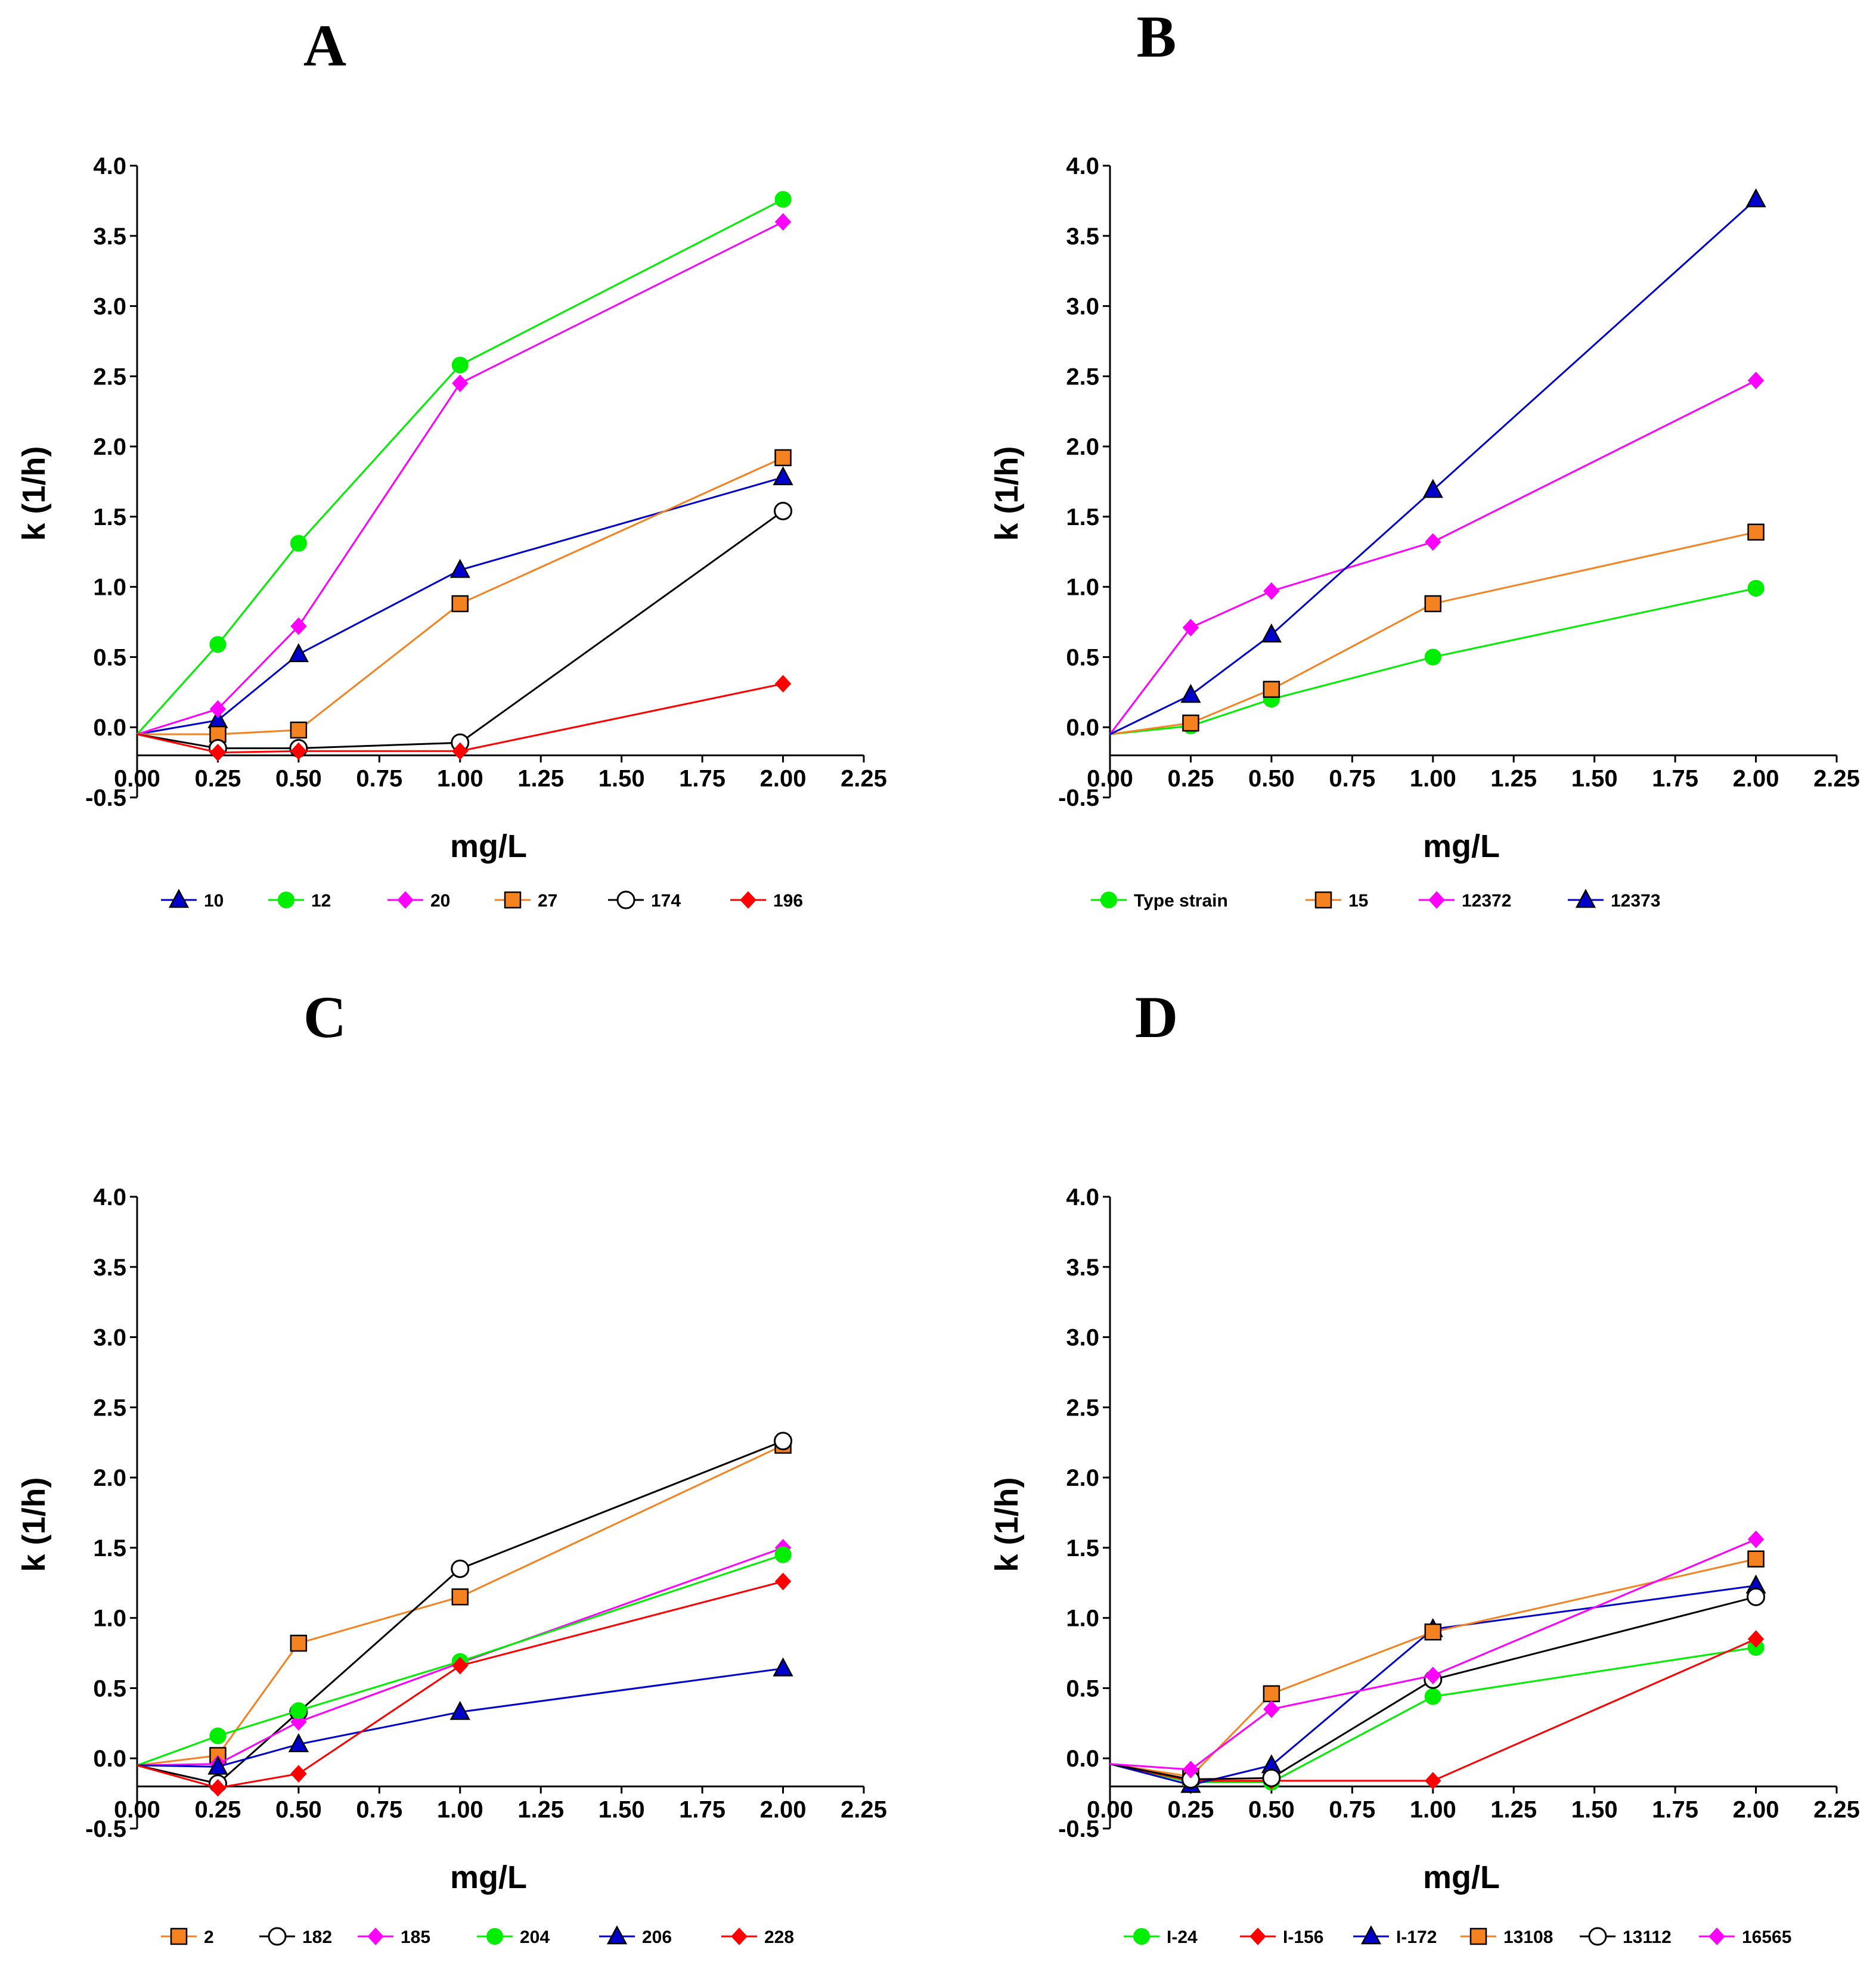 The height and width of the screenshot is (1965, 1876). Describe the element at coordinates (1303, 1937) in the screenshot. I see `legend-label: I-156` at that location.